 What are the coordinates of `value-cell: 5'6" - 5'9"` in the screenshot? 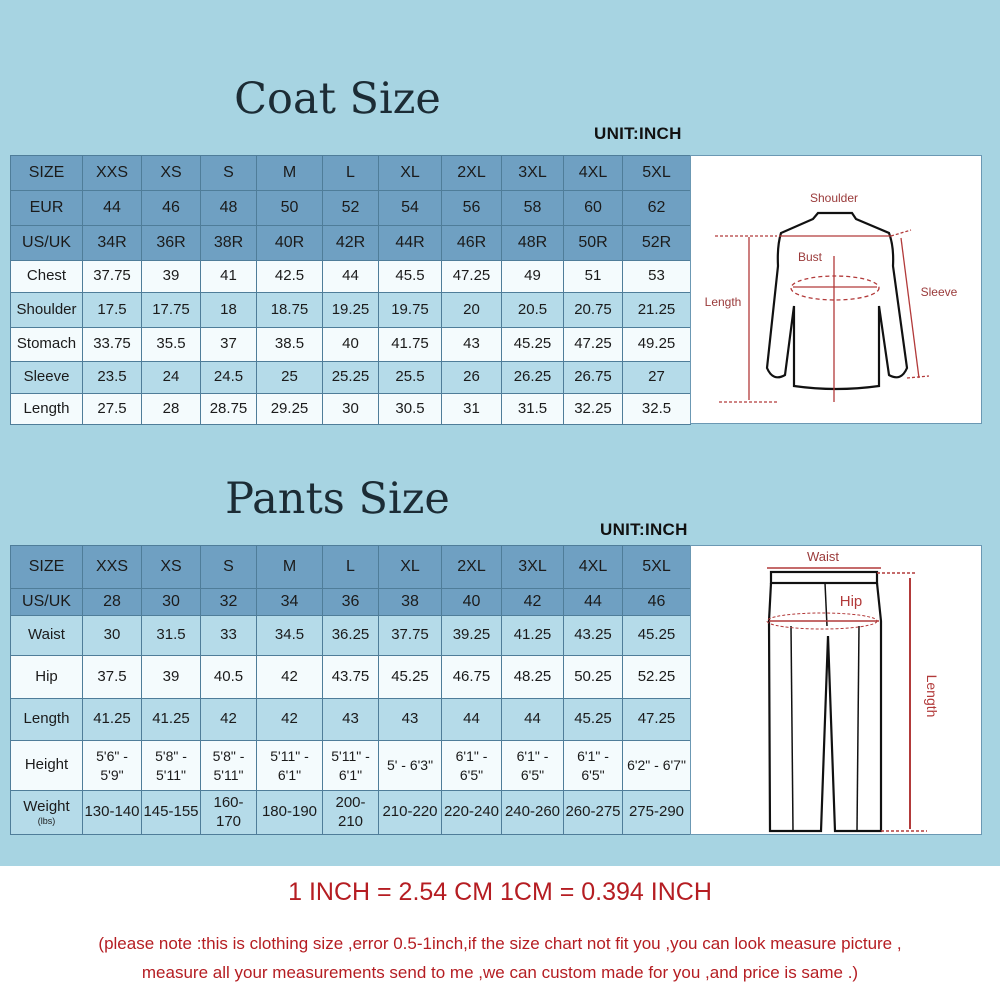 It's located at (112, 765).